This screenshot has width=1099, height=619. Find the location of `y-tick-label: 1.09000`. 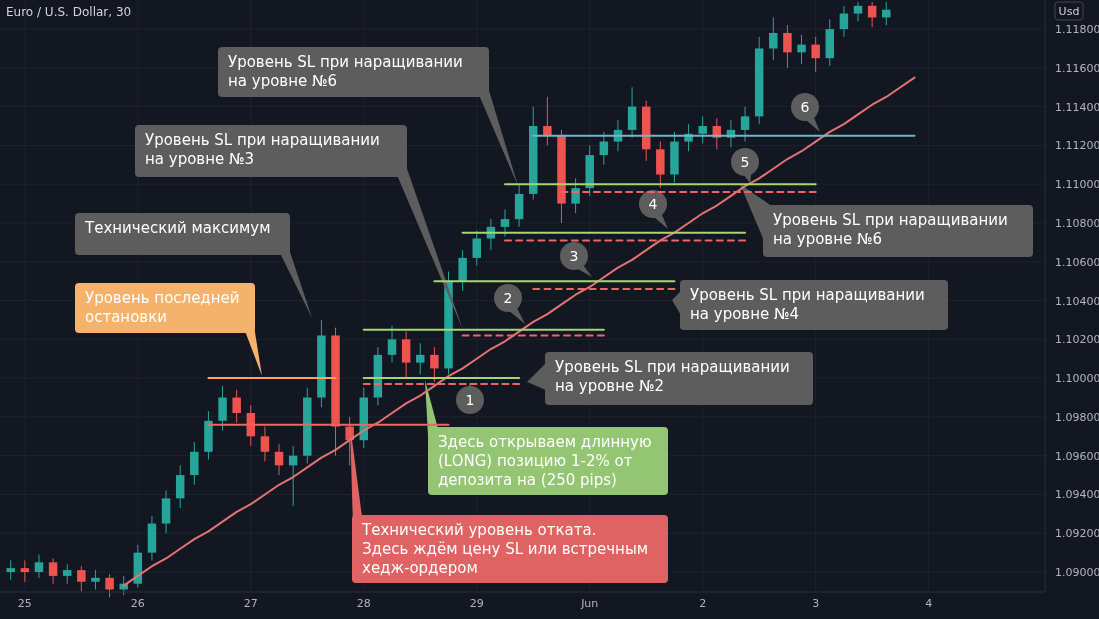

y-tick-label: 1.09000 is located at coordinates (1077, 573).